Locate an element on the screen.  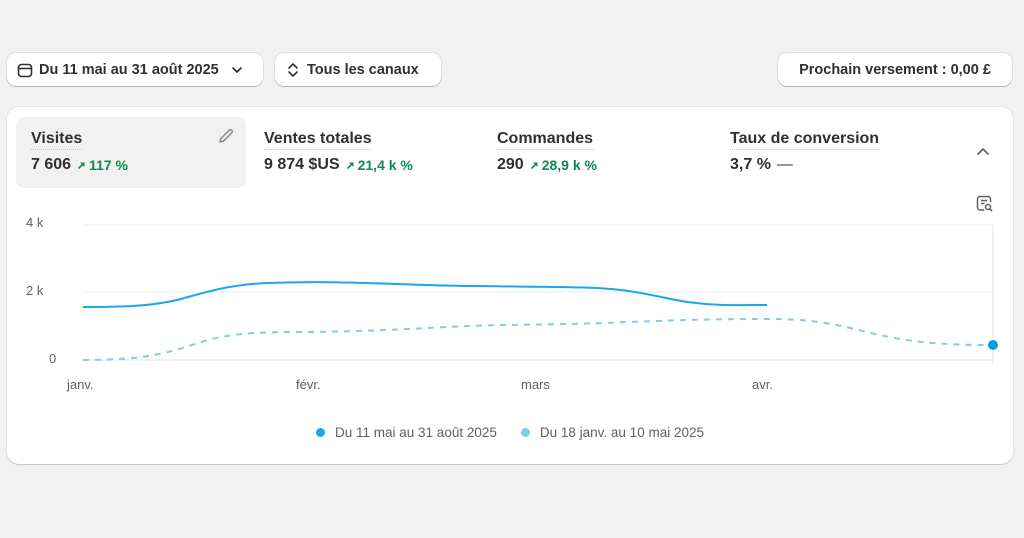
x-tick-label: janv. is located at coordinates (80, 384).